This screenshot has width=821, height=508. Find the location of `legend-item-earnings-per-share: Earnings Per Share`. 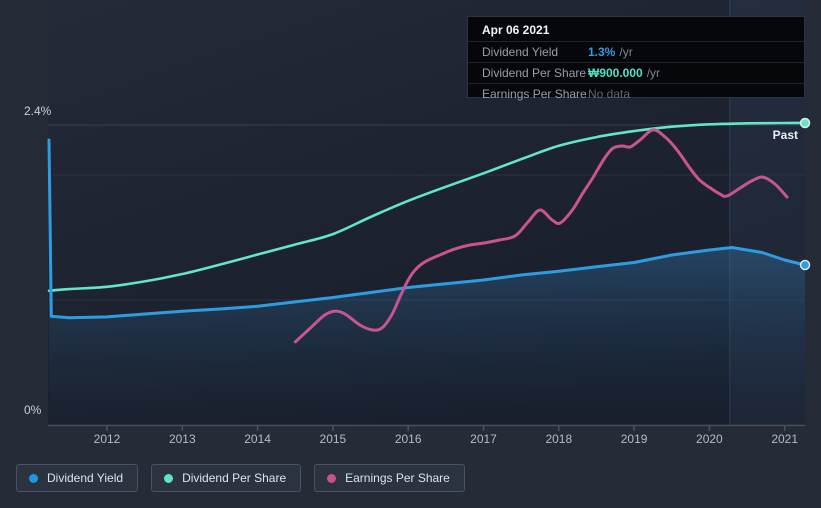

legend-item-earnings-per-share: Earnings Per Share is located at coordinates (389, 478).